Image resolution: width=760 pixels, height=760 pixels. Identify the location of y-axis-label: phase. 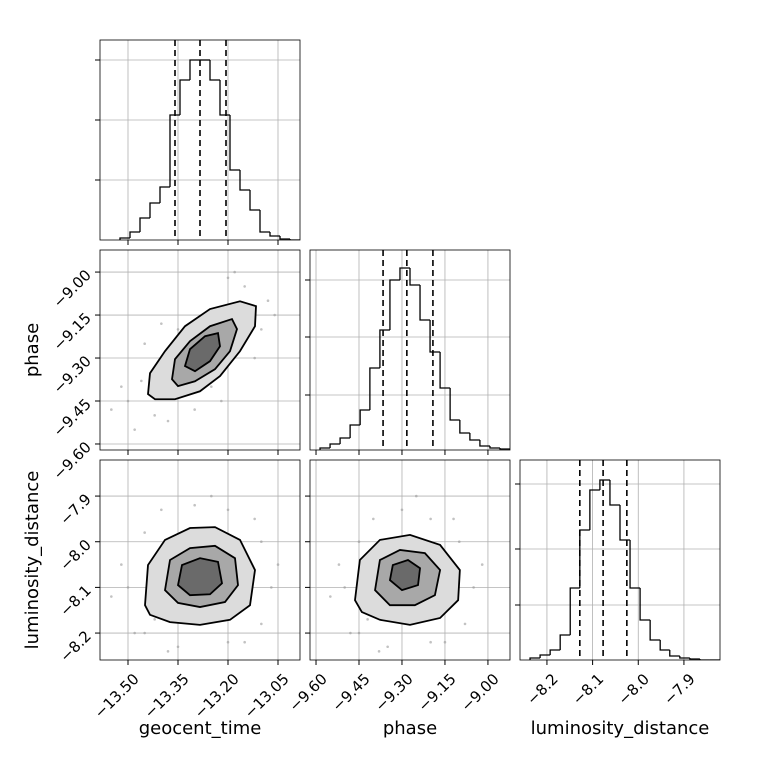
(32, 350).